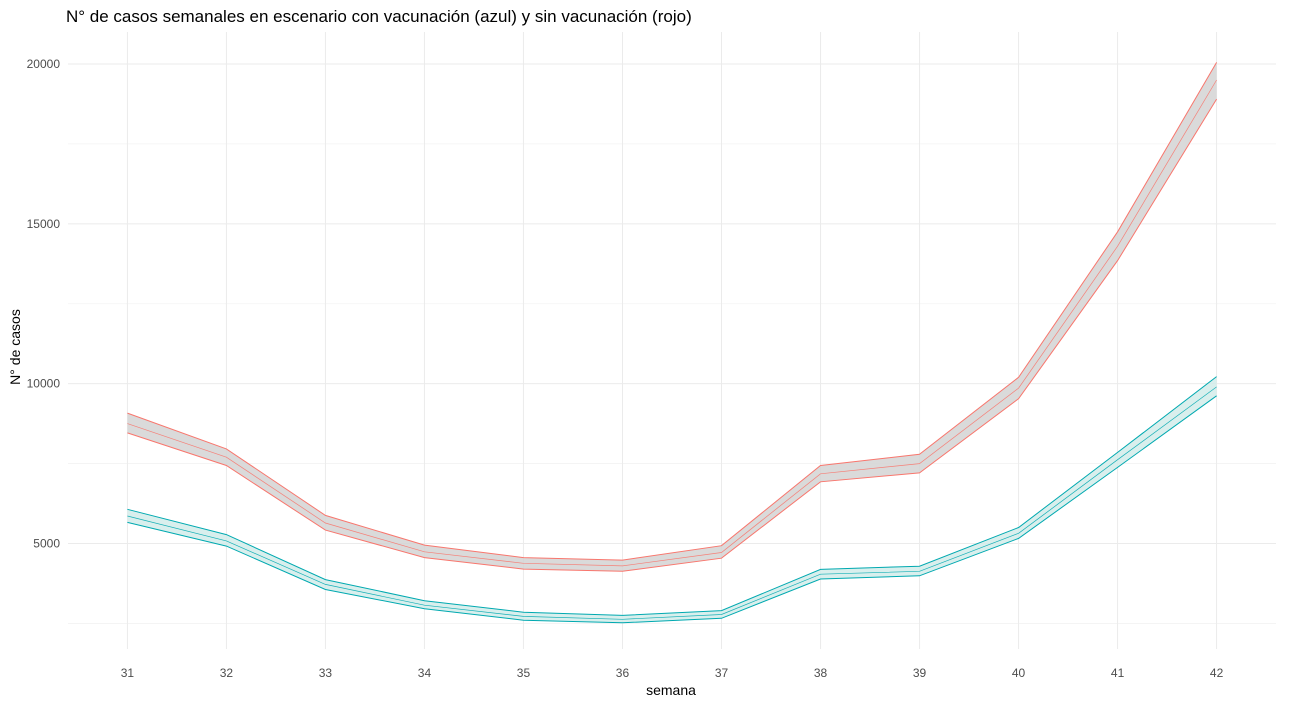  Describe the element at coordinates (672, 673) in the screenshot. I see `x-axis-ticks: 31 32 33 34 35 36 37 38 39 40 41 42` at that location.